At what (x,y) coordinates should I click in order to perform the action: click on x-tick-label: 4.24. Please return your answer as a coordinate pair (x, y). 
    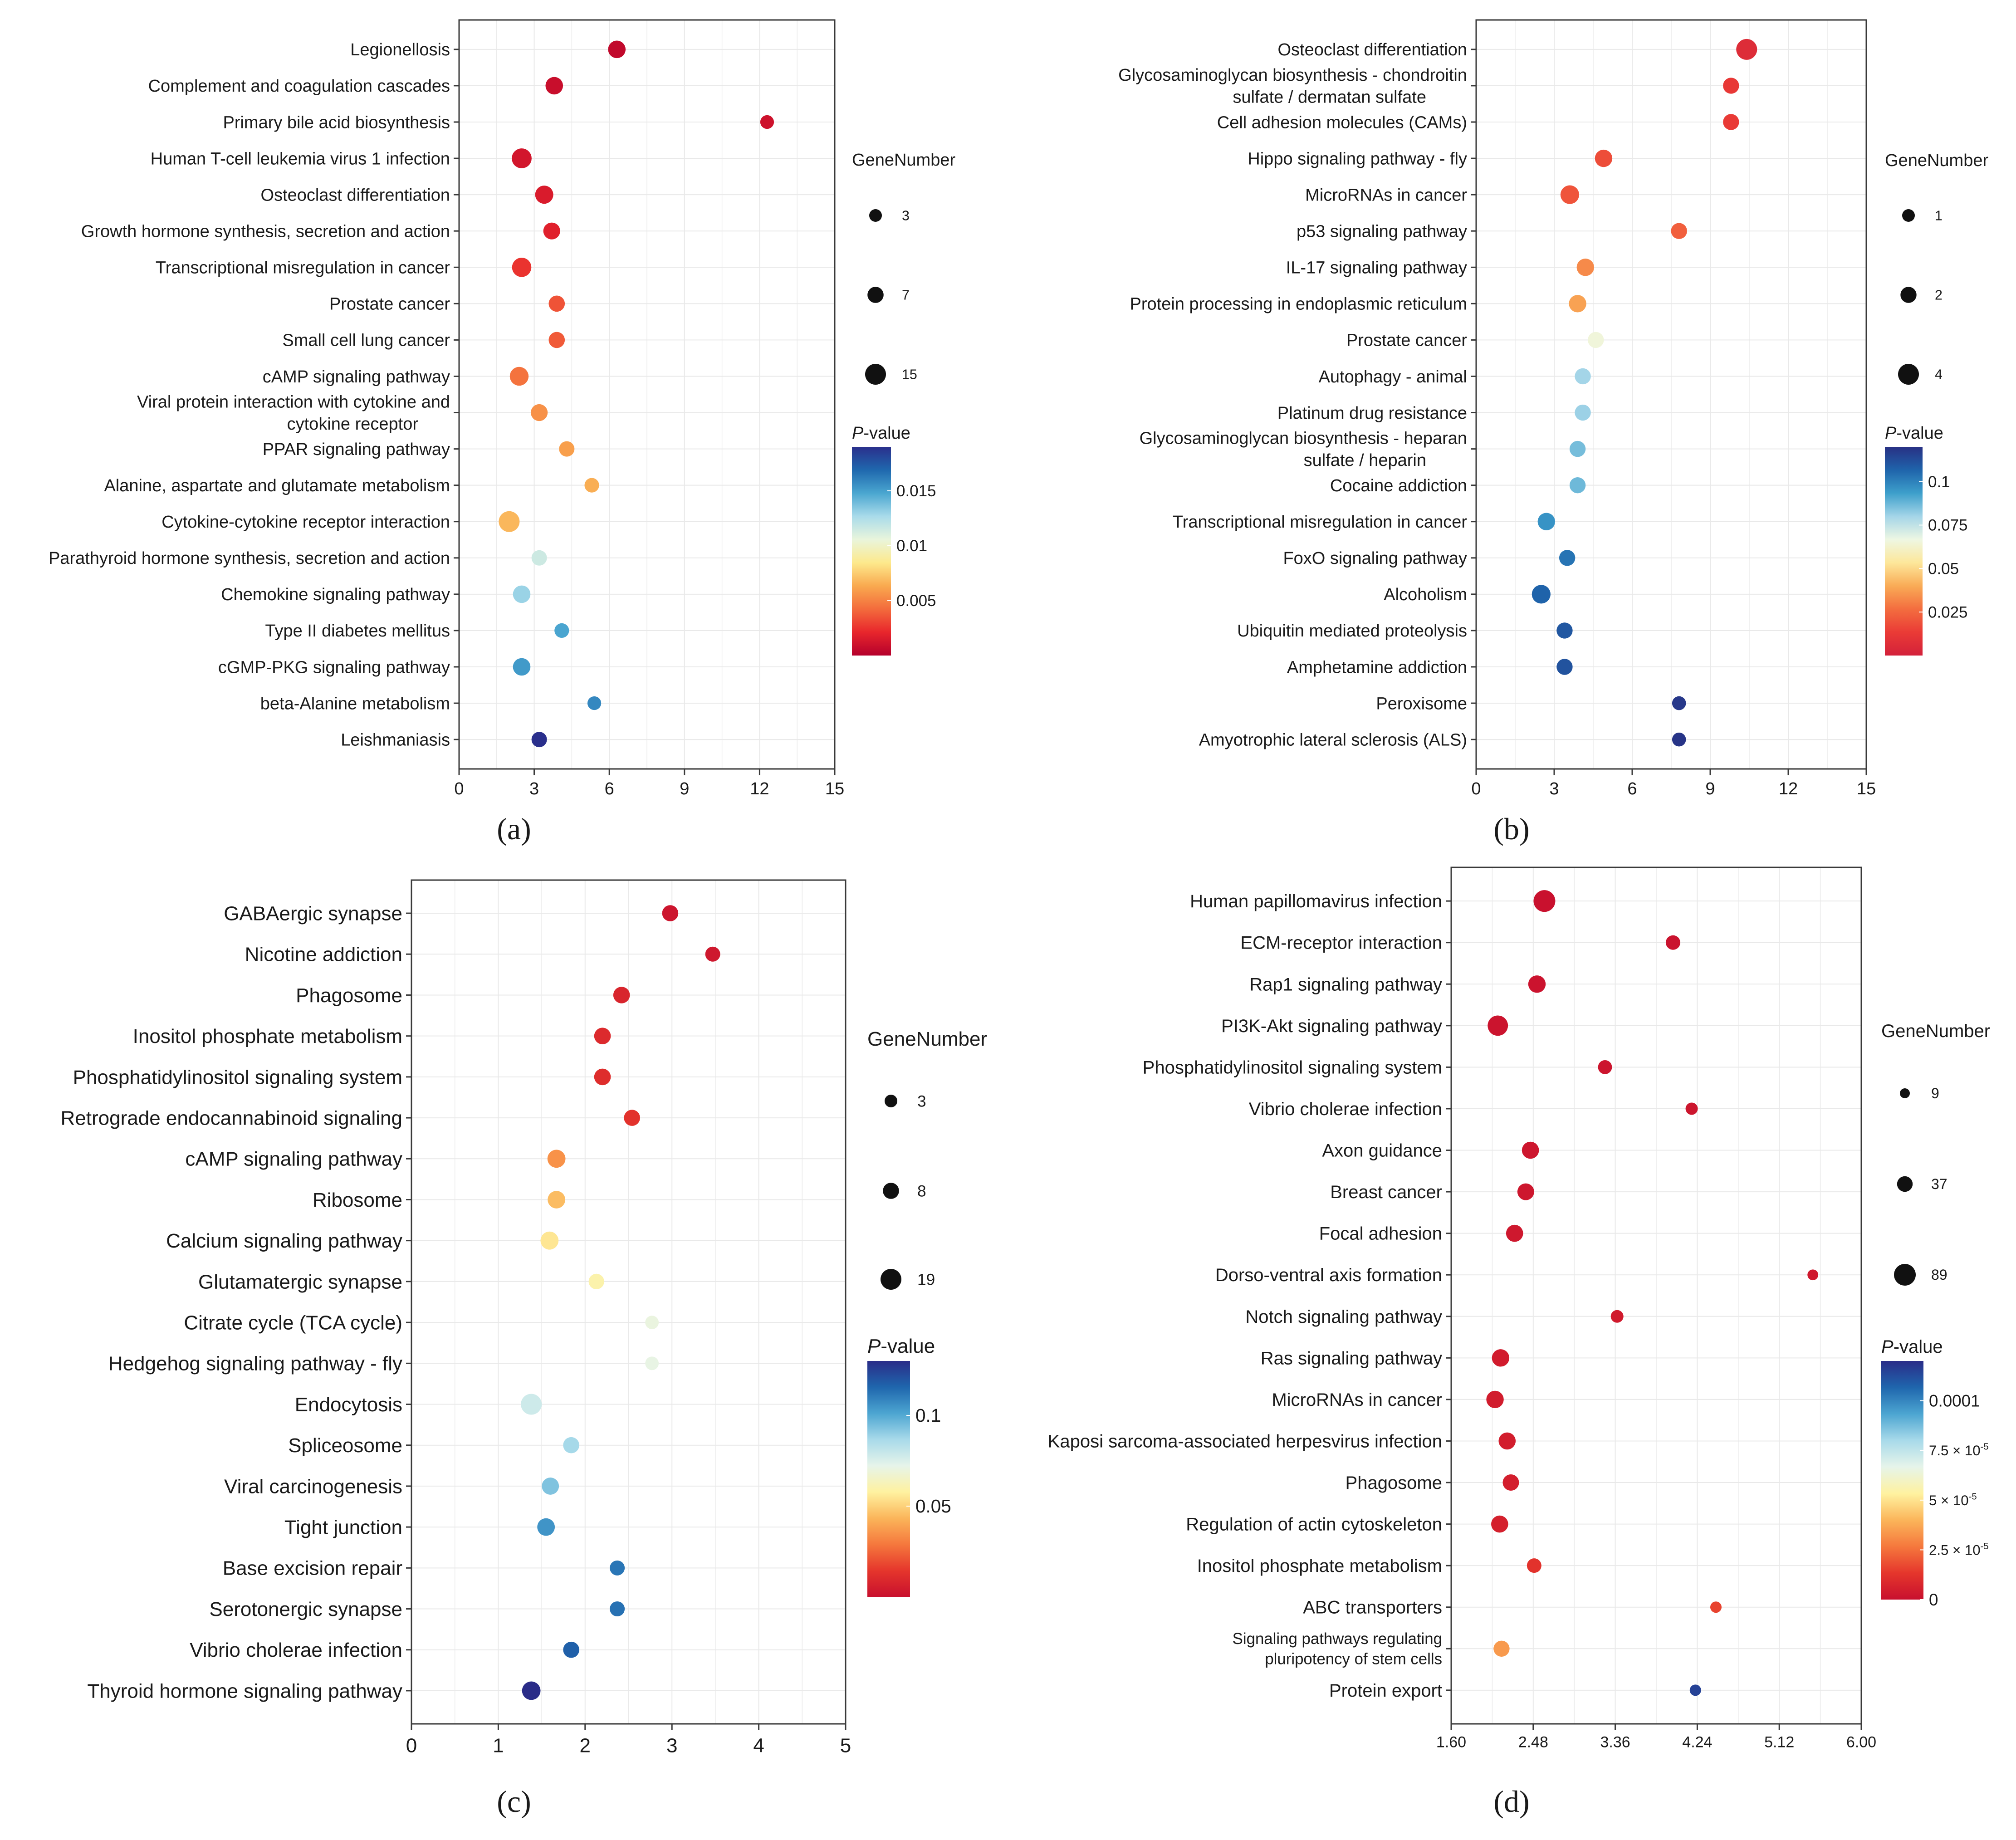
    Looking at the image, I should click on (1697, 1742).